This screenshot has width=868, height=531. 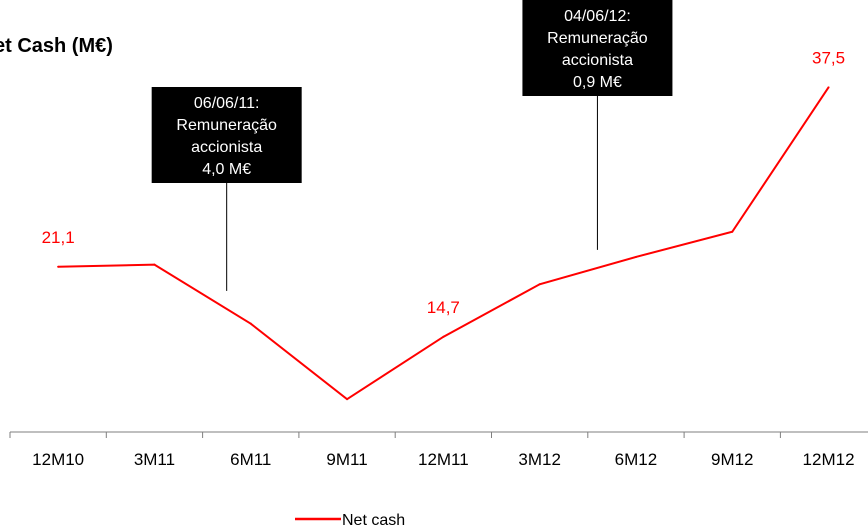 I want to click on x-tick-label-9m12: 9M12, so click(x=732, y=459).